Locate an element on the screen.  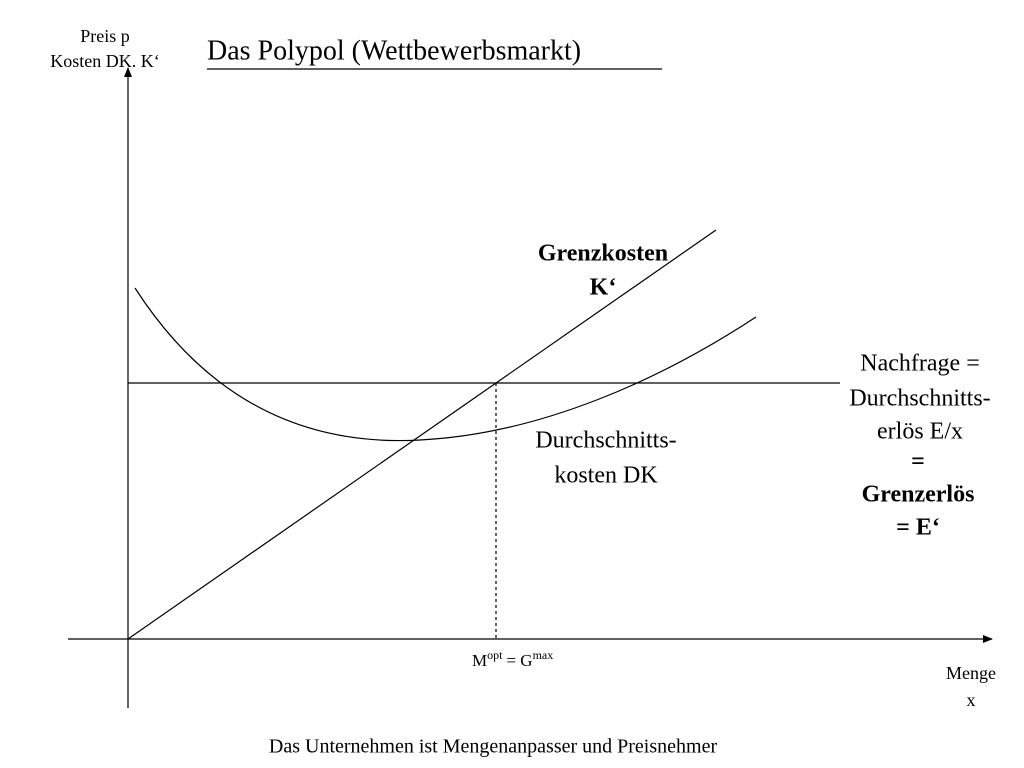
optimum-sup: max is located at coordinates (543, 655).